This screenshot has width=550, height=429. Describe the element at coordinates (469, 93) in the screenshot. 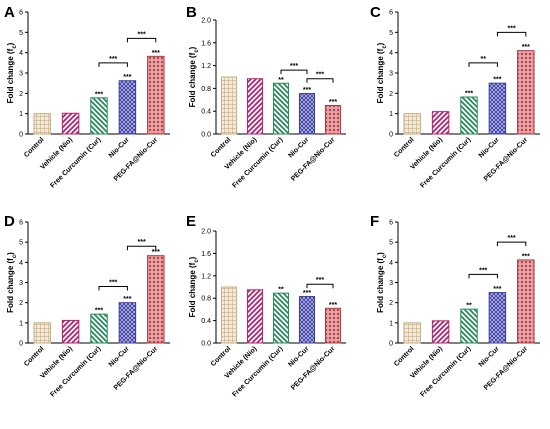

I see `panel-c-bar-significance-2: ***` at that location.